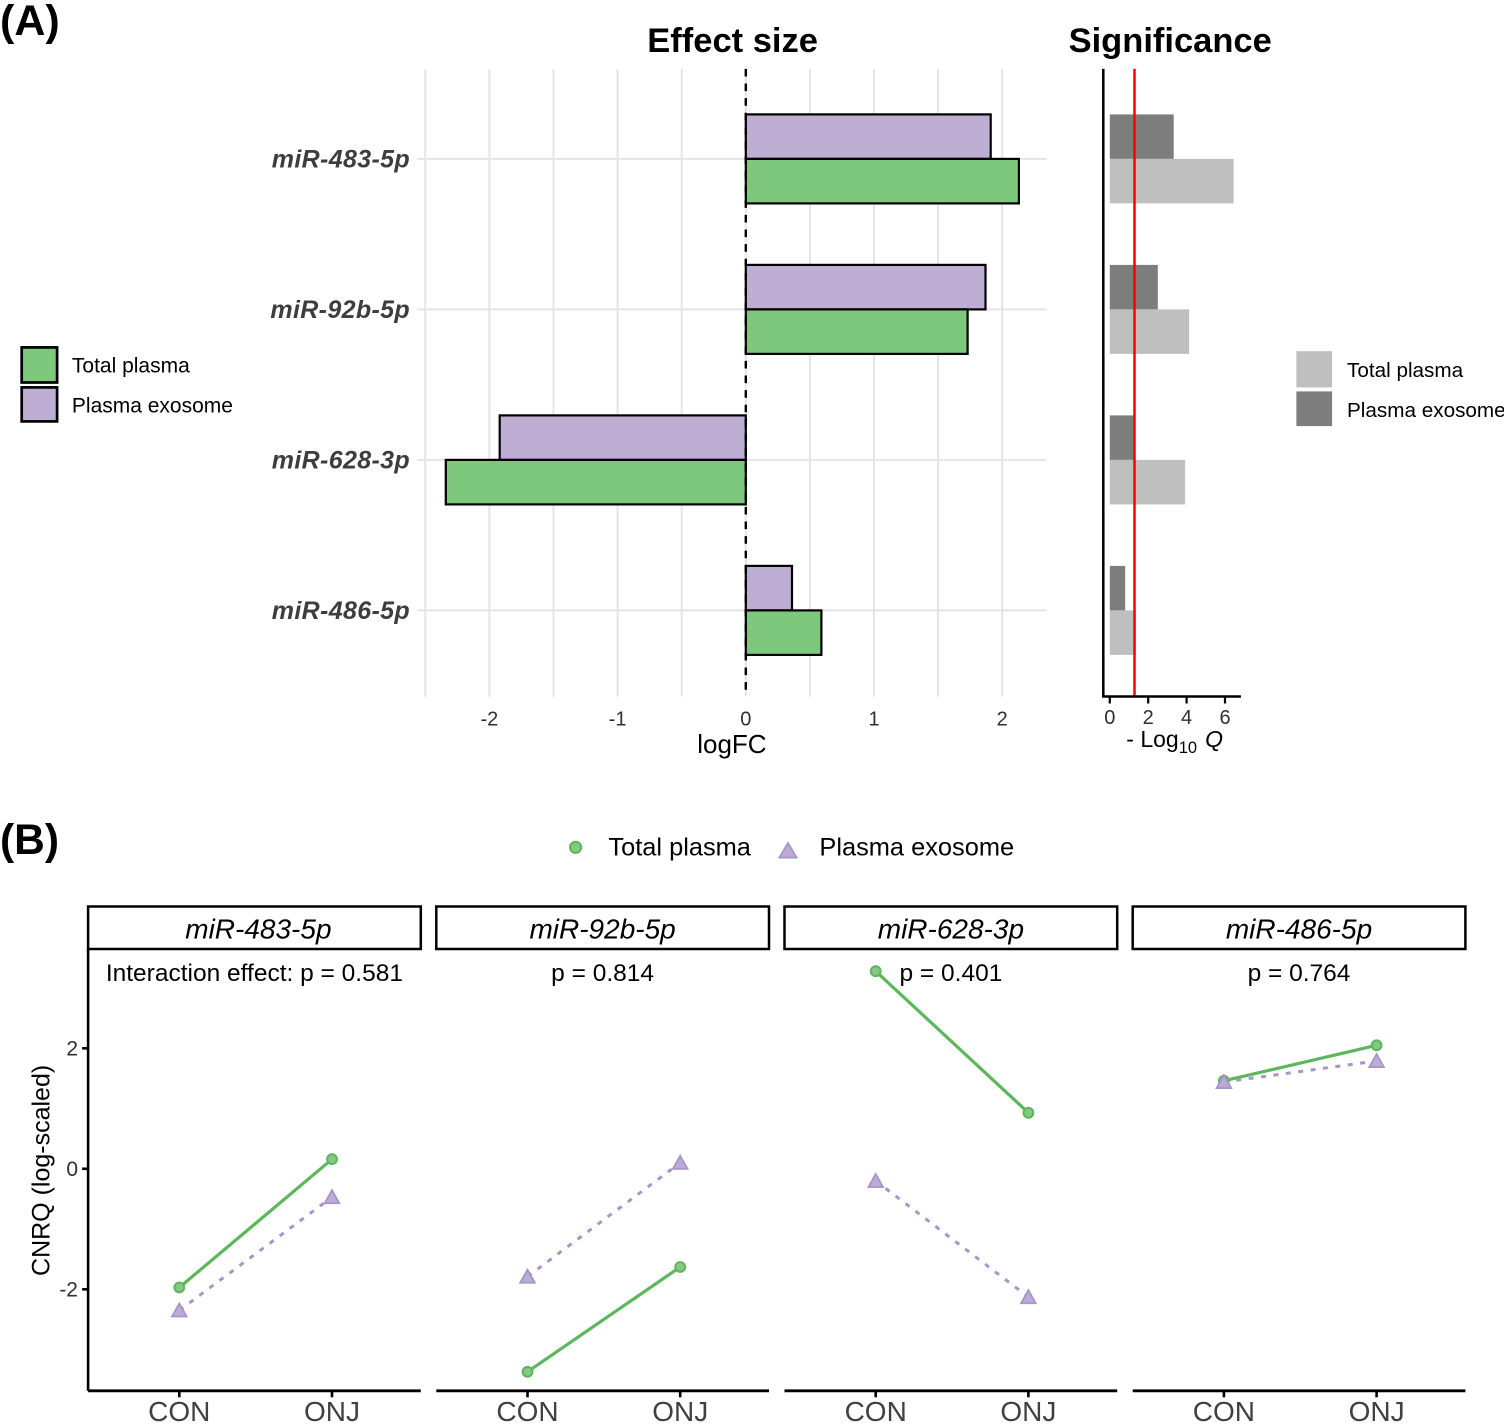 The image size is (1504, 1425). Describe the element at coordinates (1224, 718) in the screenshot. I see `svg-text: 6` at that location.